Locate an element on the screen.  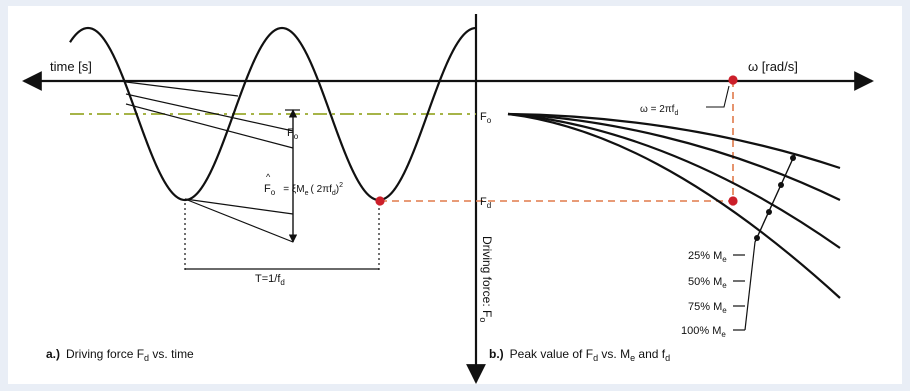
mass-label-50: 50% Me is located at coordinates (707, 283).